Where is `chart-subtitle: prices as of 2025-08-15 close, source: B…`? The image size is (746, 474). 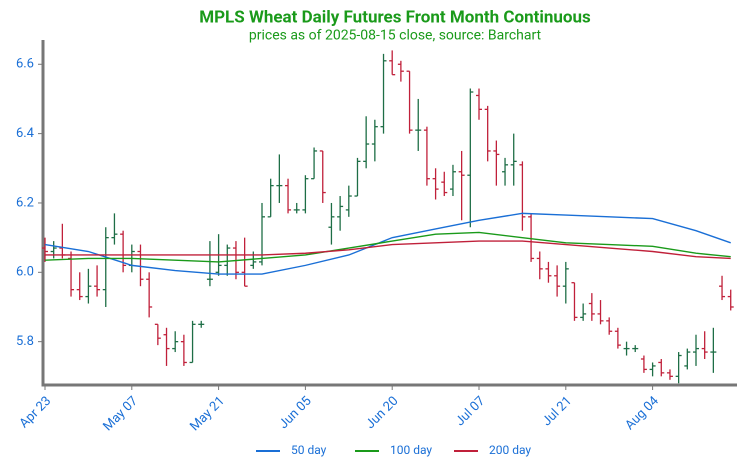
chart-subtitle: prices as of 2025-08-15 close, source: B… is located at coordinates (395, 36).